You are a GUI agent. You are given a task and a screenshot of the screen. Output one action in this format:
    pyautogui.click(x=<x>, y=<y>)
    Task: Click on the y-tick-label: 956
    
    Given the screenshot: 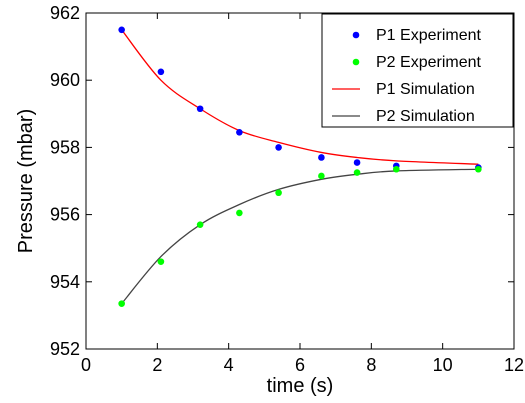 What is the action you would take?
    pyautogui.click(x=65, y=215)
    